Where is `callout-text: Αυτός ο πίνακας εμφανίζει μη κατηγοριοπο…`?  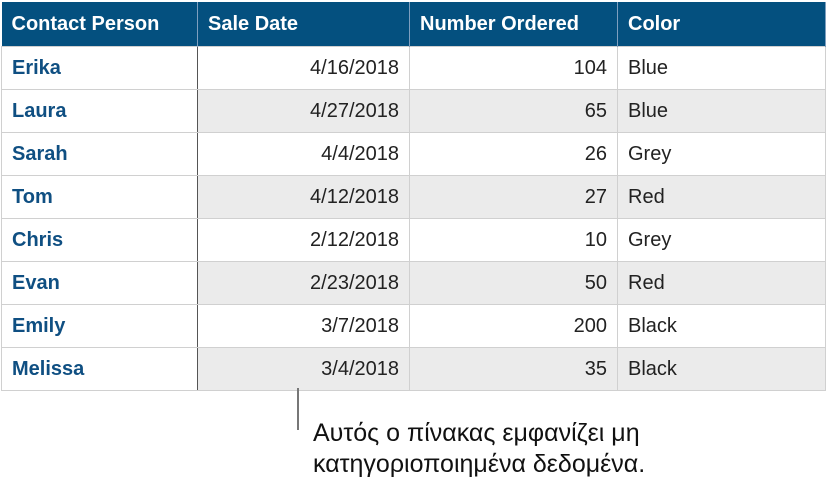 callout-text: Αυτός ο πίνακας εμφανίζει μη κατηγοριοπο… is located at coordinates (479, 449).